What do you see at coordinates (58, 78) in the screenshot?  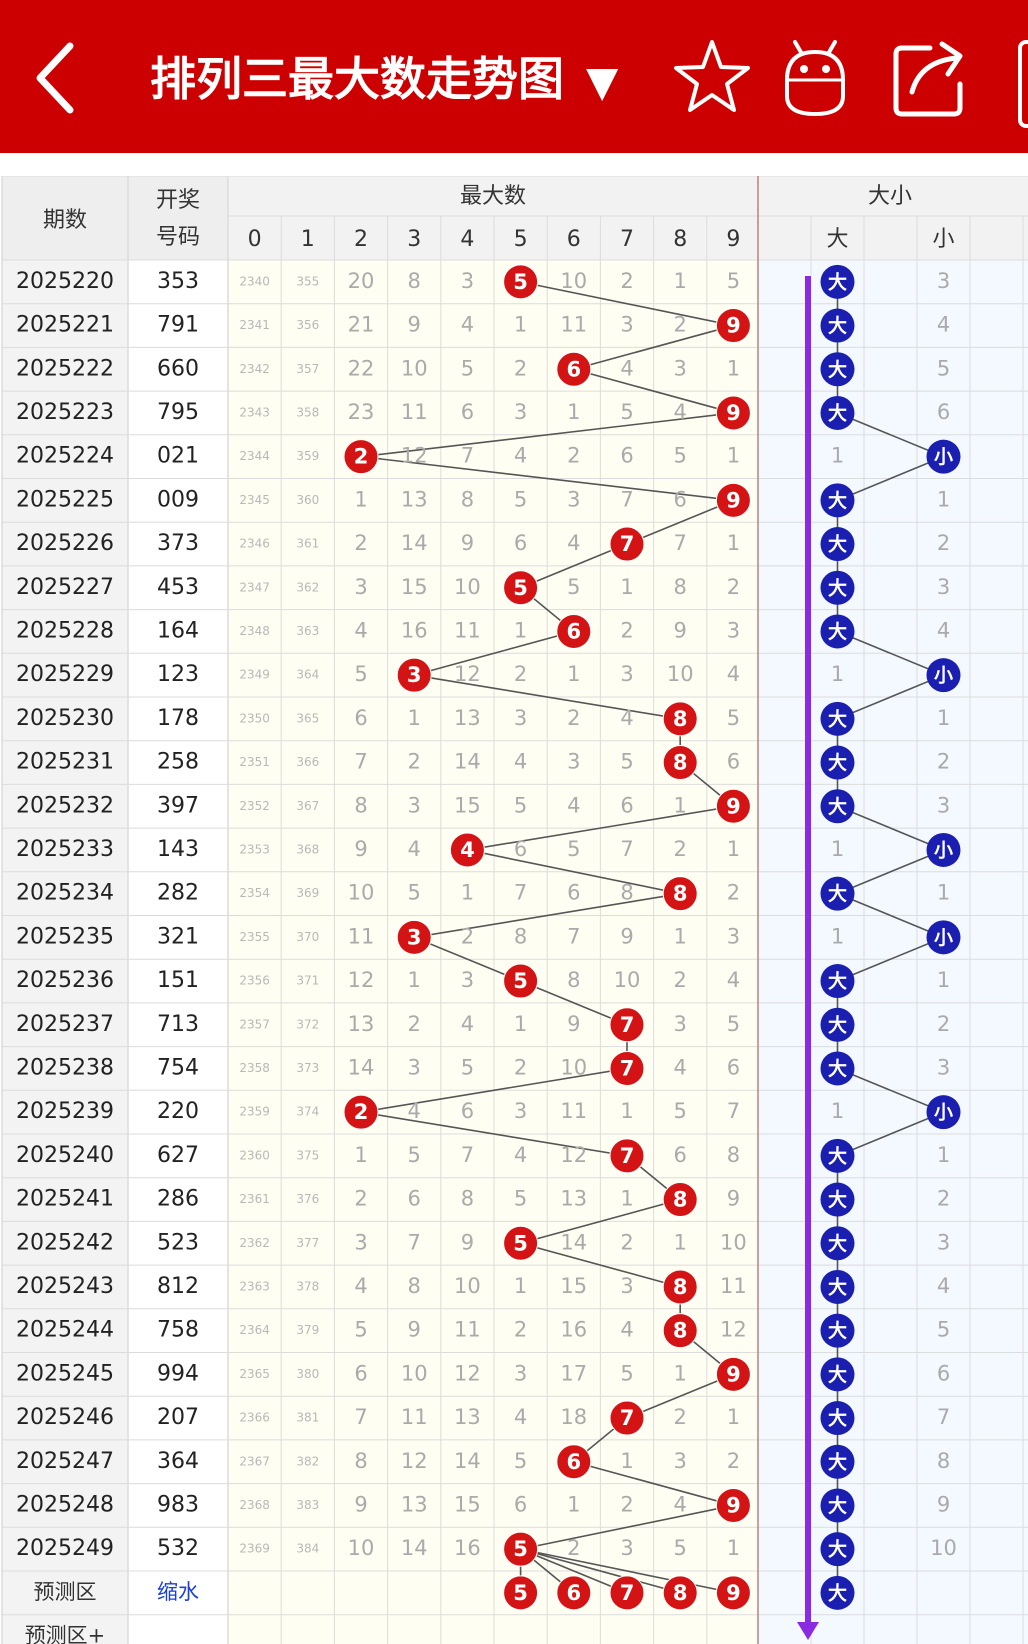 I see `back-chevron-icon` at bounding box center [58, 78].